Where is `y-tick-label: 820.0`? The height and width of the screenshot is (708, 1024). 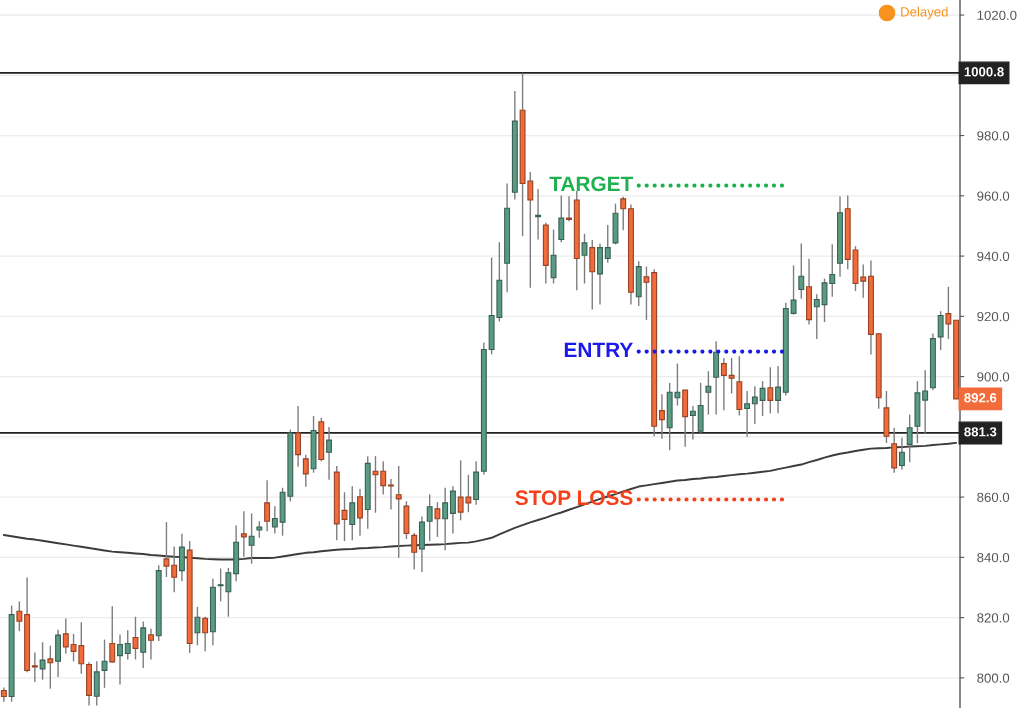 y-tick-label: 820.0 is located at coordinates (993, 618).